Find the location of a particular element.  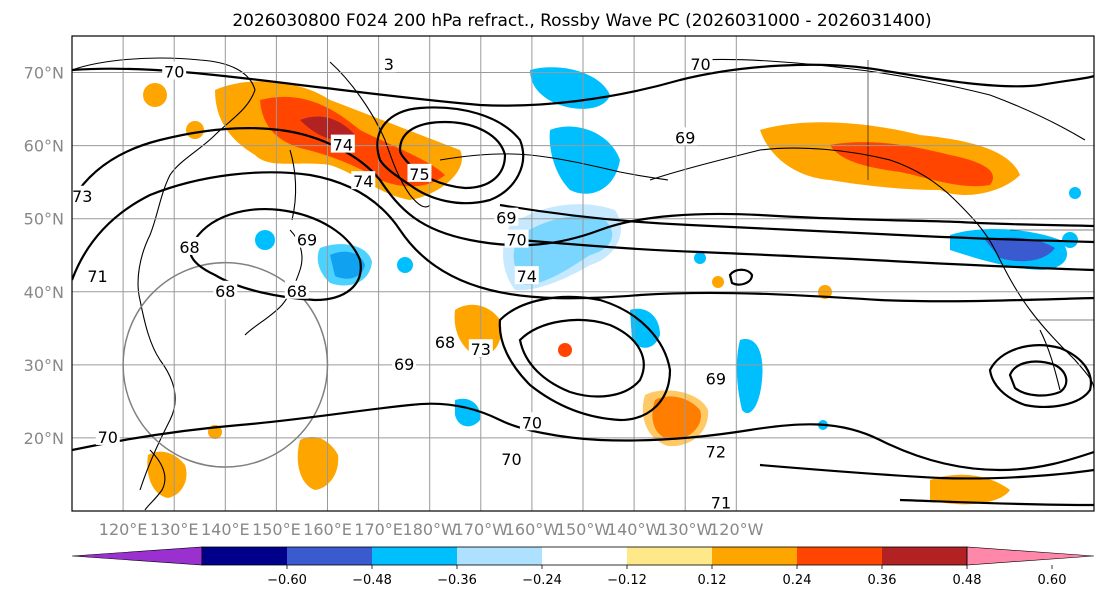

contour-label-16: 68 is located at coordinates (445, 342).